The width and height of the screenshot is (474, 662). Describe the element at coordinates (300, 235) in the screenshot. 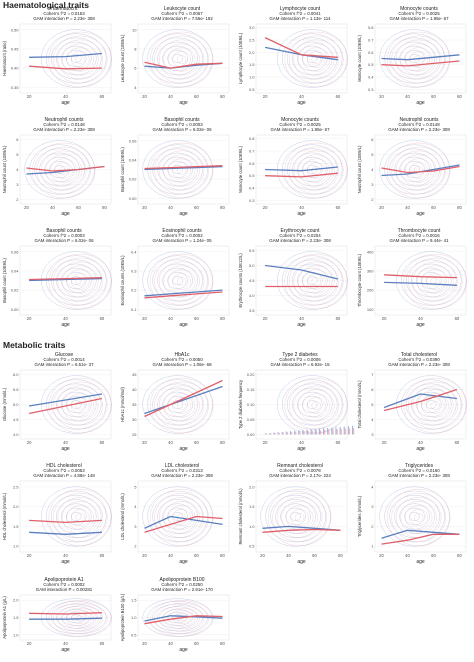

I see `chart-effect-size: Cohen's f^2 = 0.0204` at that location.